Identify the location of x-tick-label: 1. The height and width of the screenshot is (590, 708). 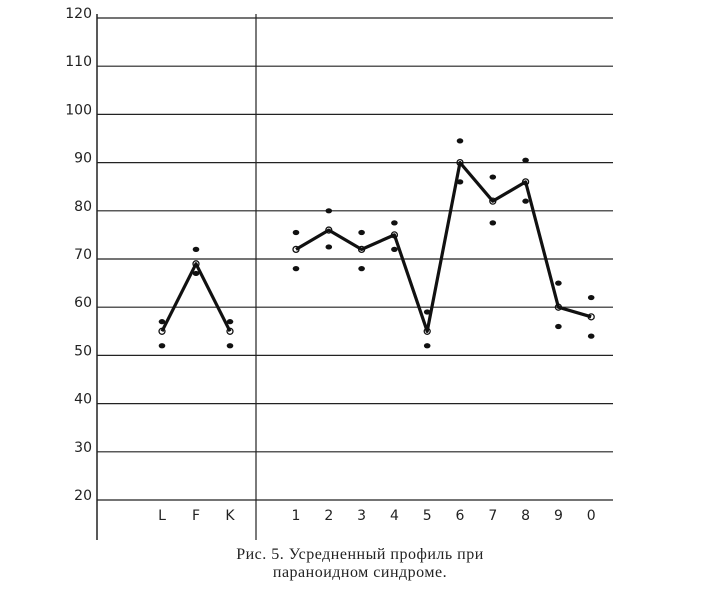
(296, 516).